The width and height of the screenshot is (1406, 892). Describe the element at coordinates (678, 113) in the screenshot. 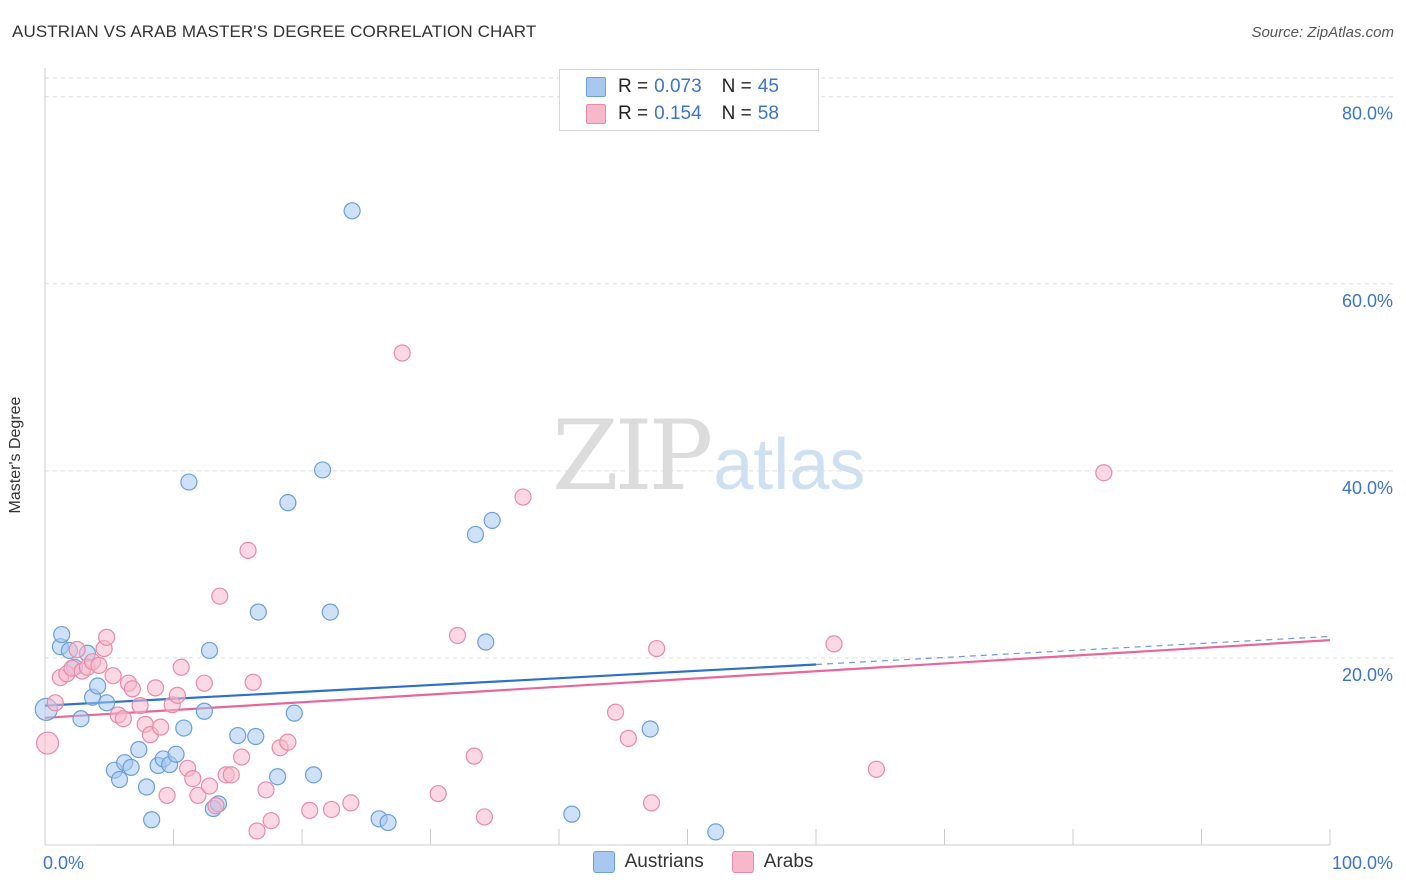

I see `legend-r-value: 0.154` at that location.